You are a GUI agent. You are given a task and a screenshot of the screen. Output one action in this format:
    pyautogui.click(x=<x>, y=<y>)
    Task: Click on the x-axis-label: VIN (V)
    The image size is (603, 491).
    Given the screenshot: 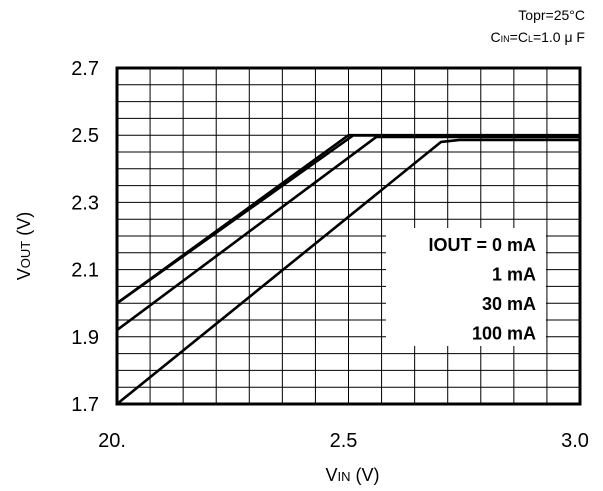 What is the action you would take?
    pyautogui.click(x=352, y=475)
    